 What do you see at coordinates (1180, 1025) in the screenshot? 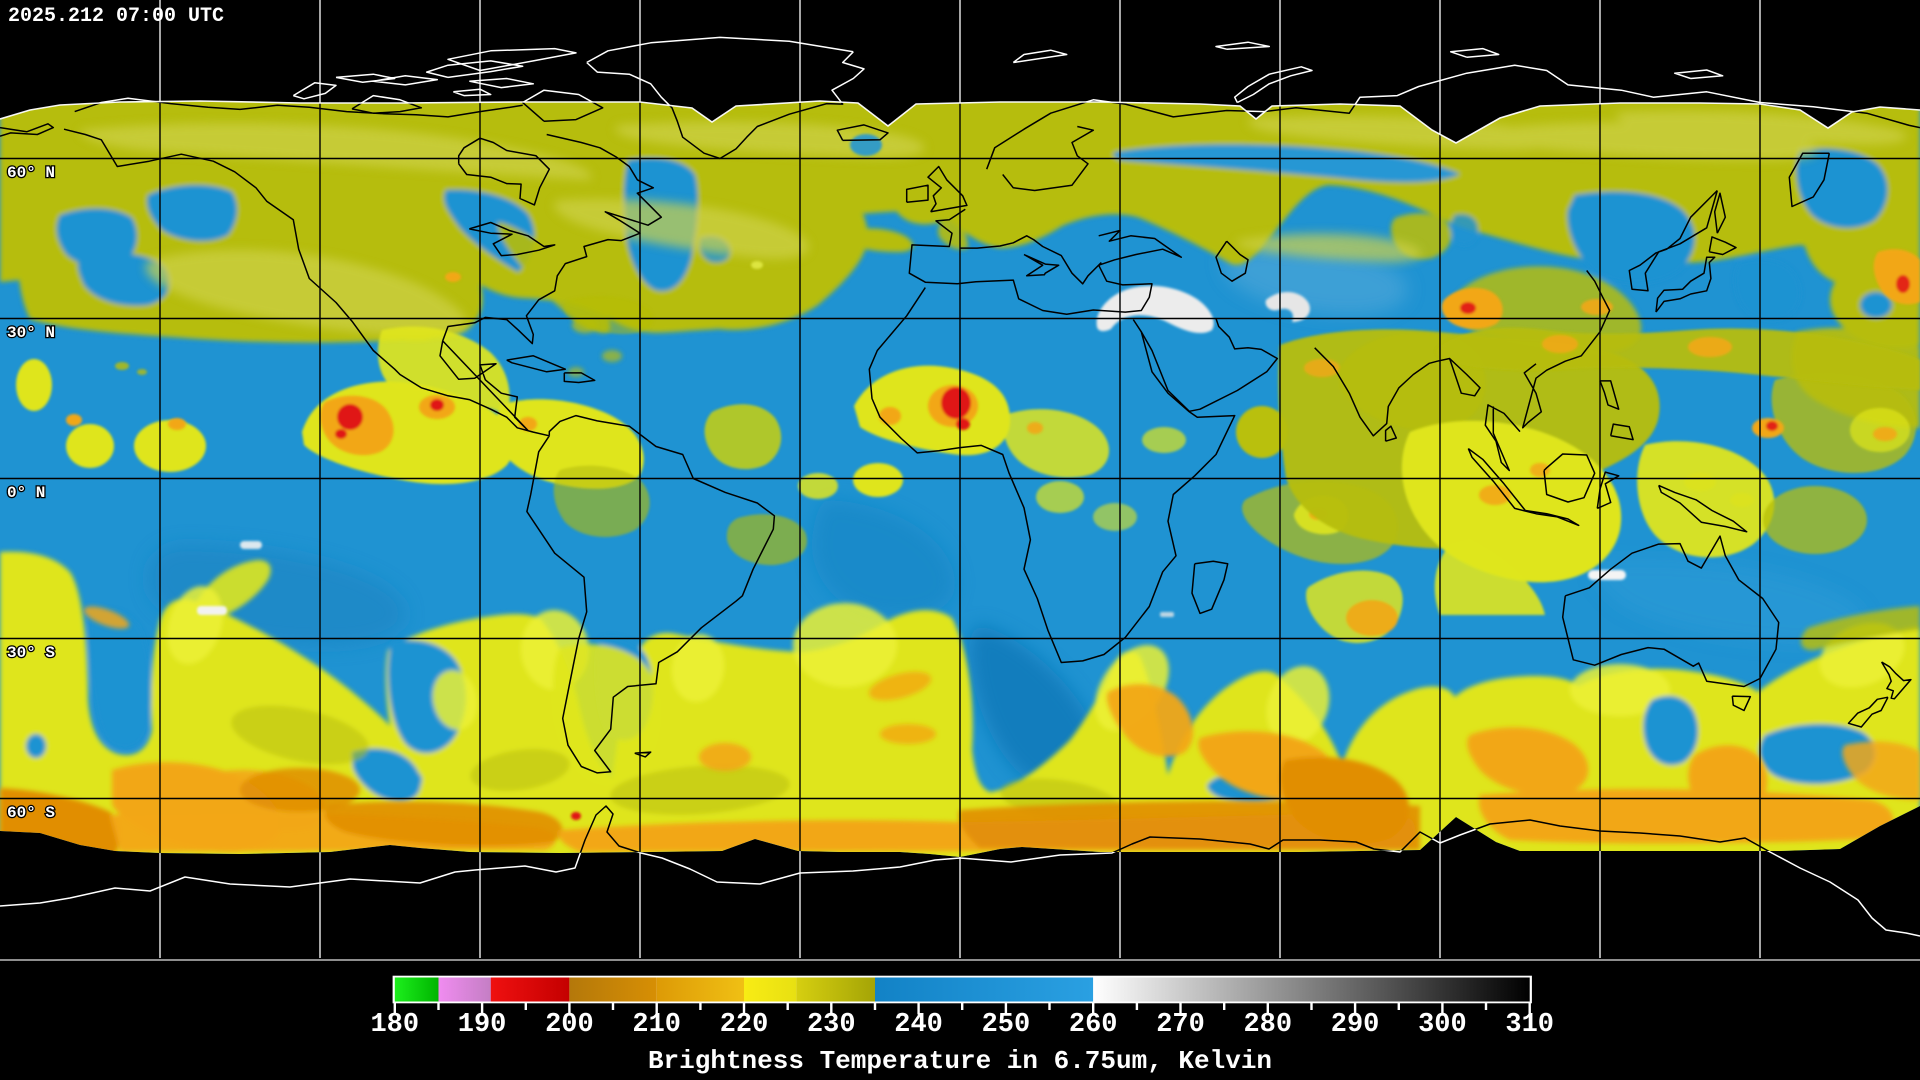
I see `svg-text: 270` at bounding box center [1180, 1025].